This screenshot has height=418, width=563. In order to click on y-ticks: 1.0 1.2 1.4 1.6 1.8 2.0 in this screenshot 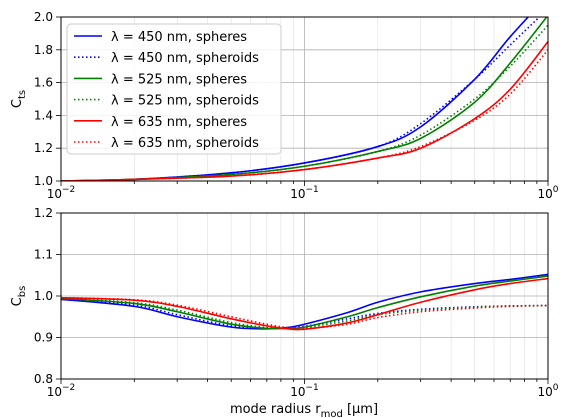, I will do `click(47, 99)`.